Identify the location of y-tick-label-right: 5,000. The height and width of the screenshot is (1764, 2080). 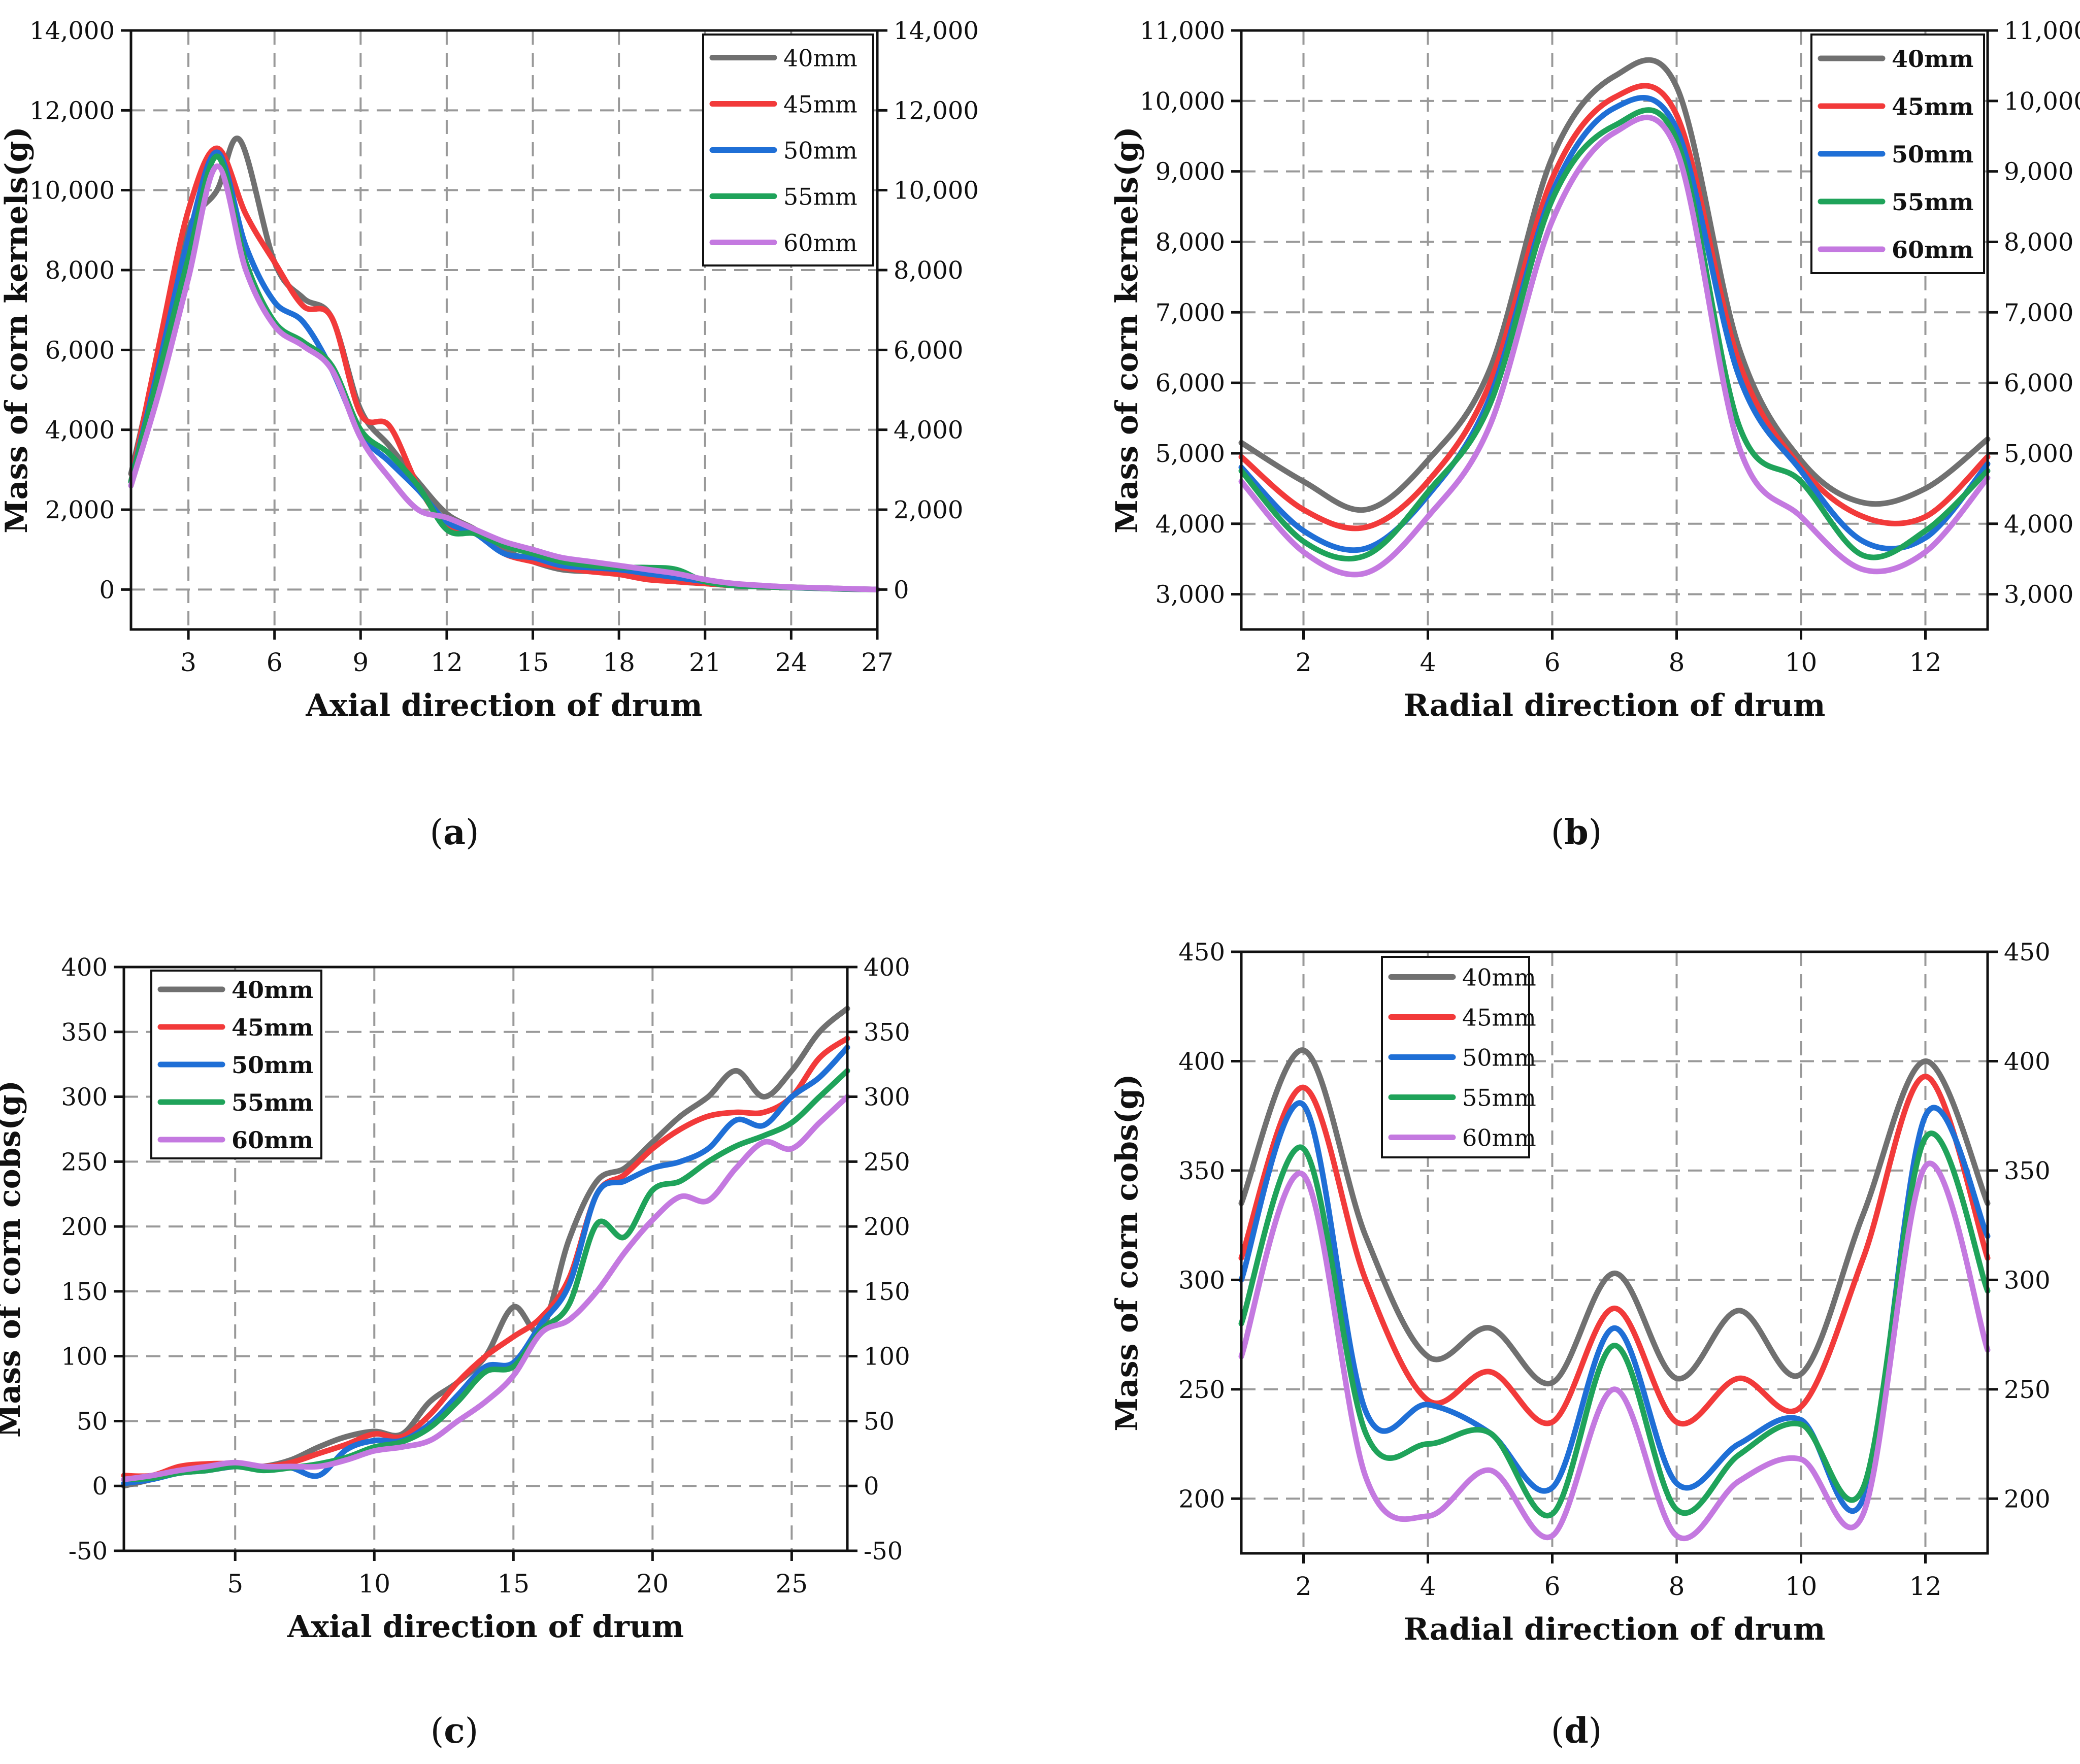
(2038, 454).